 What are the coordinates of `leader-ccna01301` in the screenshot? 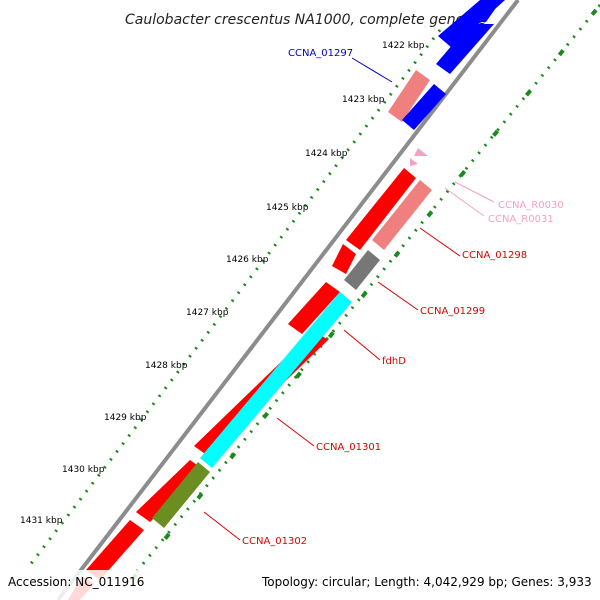 It's located at (295, 432).